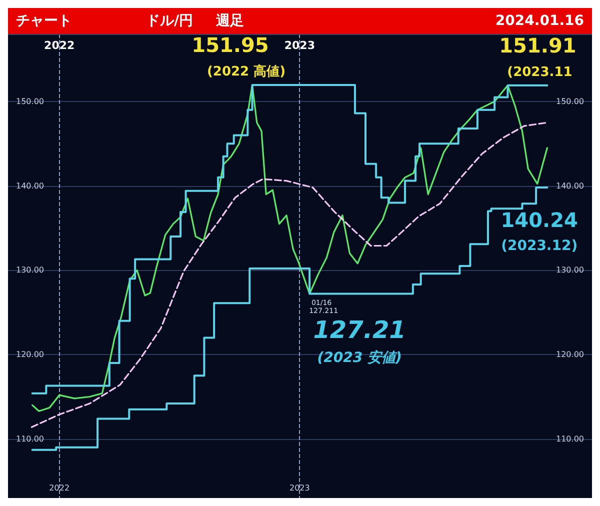  Describe the element at coordinates (30, 439) in the screenshot. I see `y-tick-label: 110.00` at that location.